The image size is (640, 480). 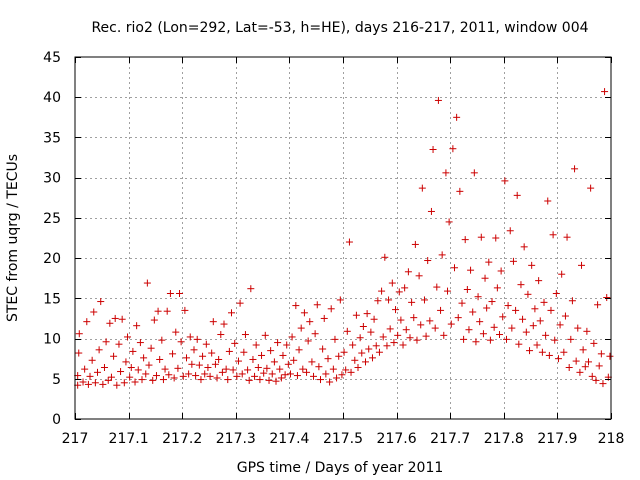 What do you see at coordinates (13, 238) in the screenshot?
I see `y-axis-label: STEC from uqrg / TECUs` at bounding box center [13, 238].